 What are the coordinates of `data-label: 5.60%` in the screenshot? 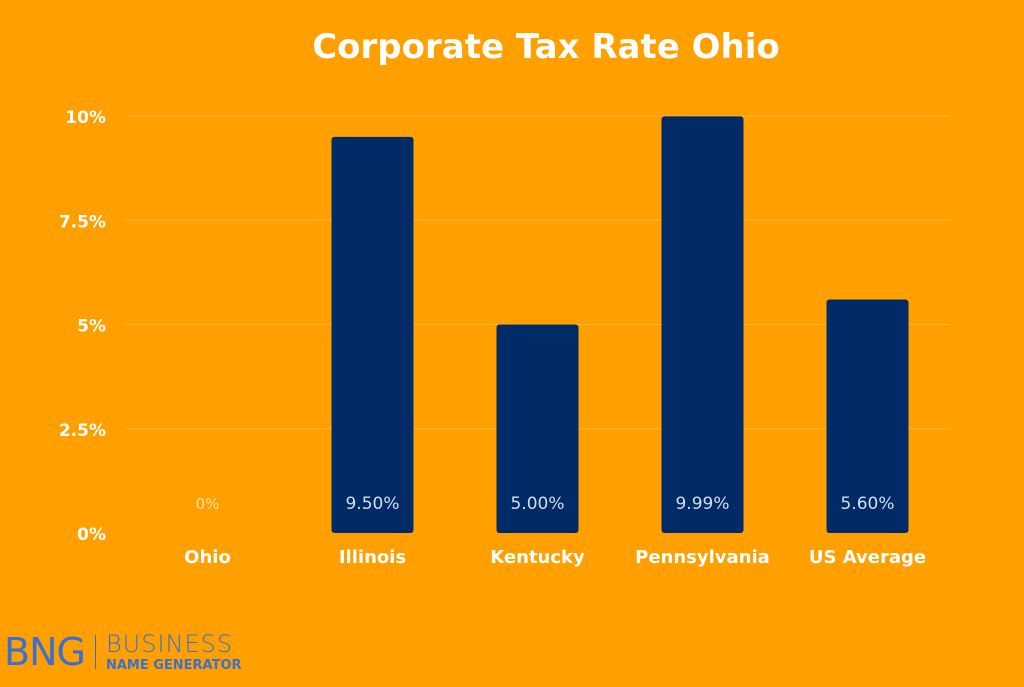 It's located at (867, 504).